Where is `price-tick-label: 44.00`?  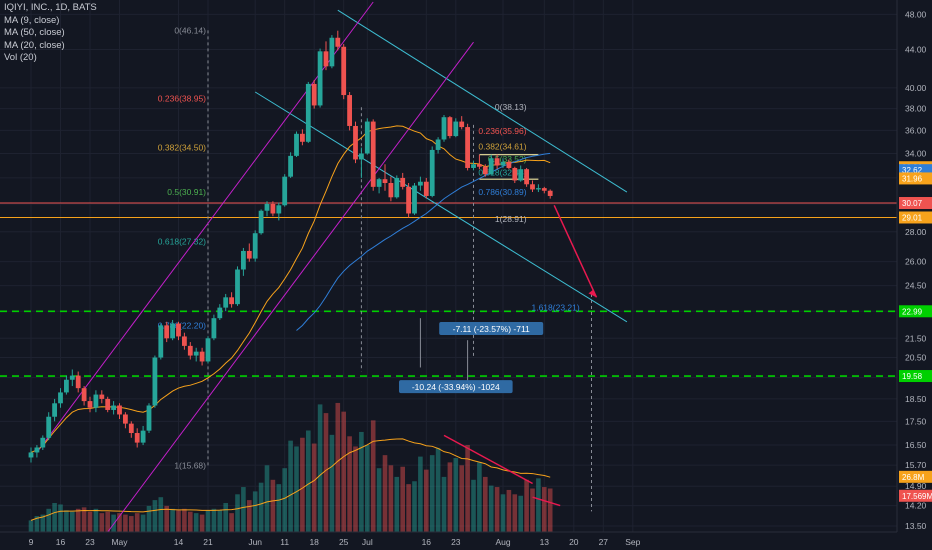 price-tick-label: 44.00 is located at coordinates (916, 50).